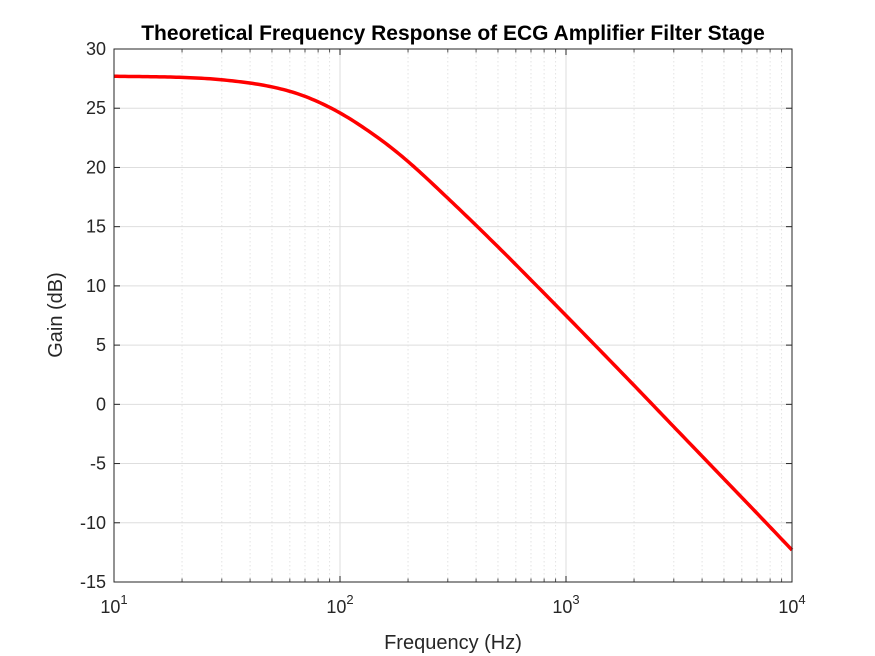 The image size is (875, 656). I want to click on x-tick-exponent: 4, so click(801, 599).